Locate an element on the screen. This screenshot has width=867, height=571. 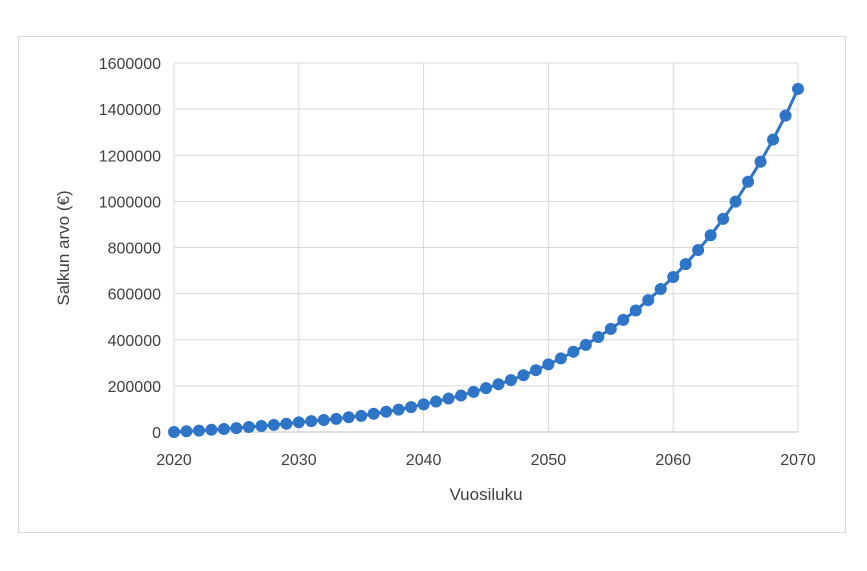
x-tick-label: 2020 is located at coordinates (174, 460).